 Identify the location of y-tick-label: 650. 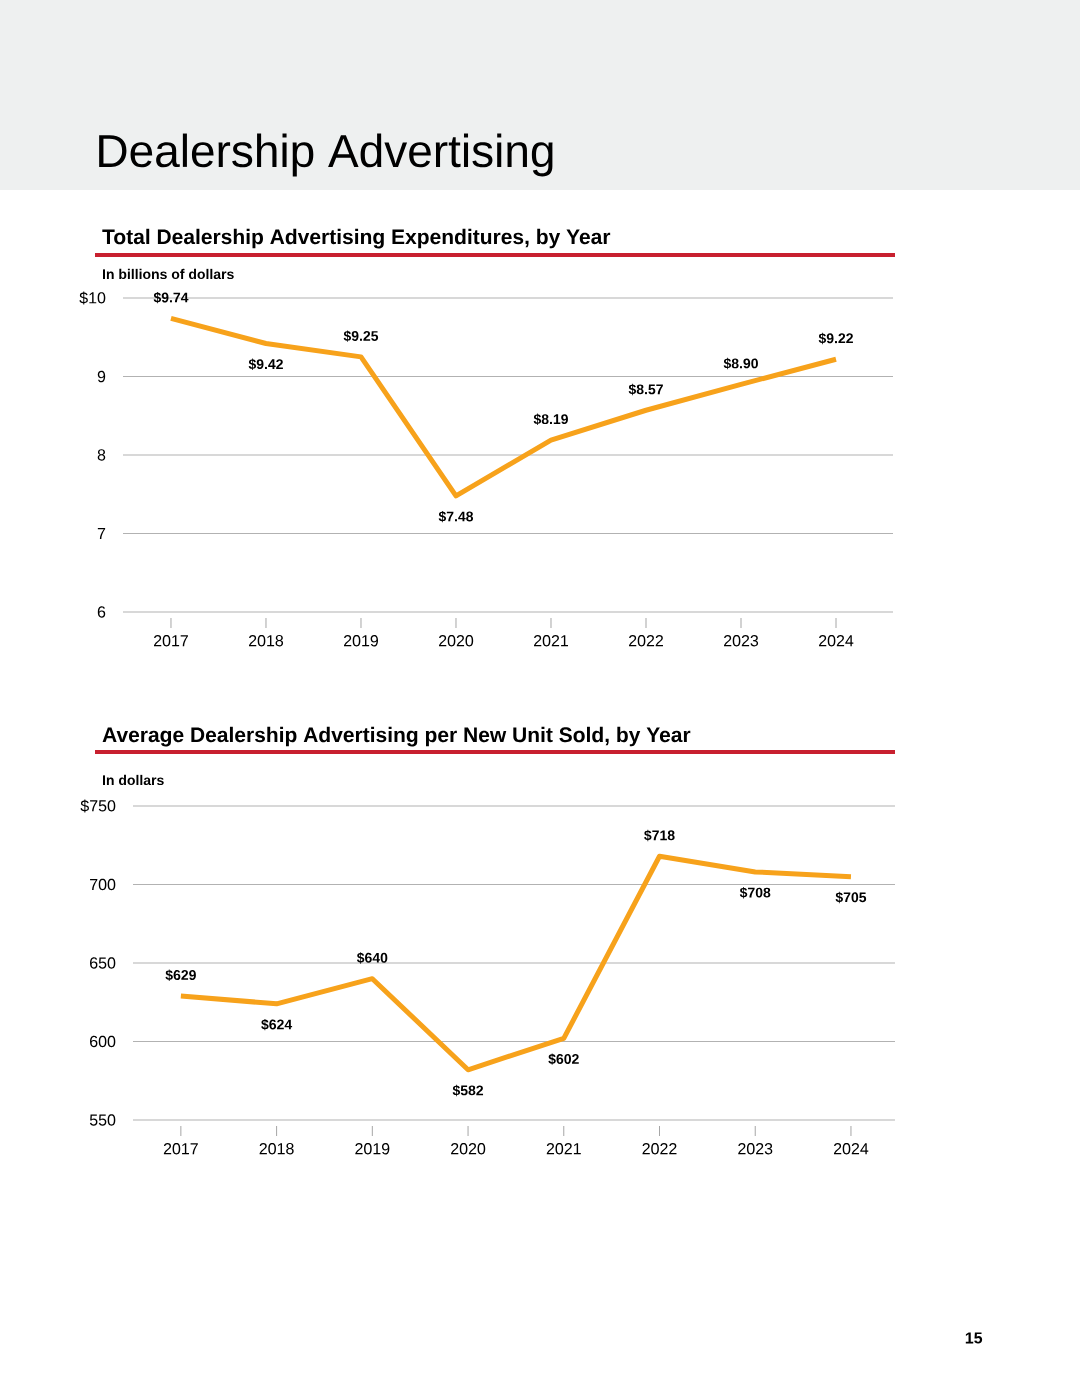
(103, 963).